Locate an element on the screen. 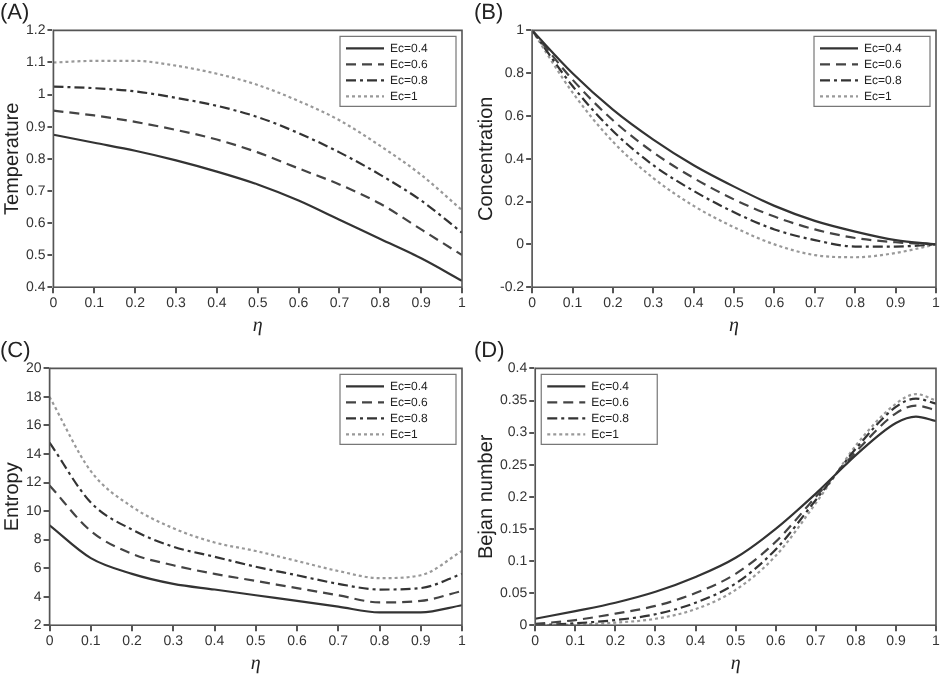 This screenshot has width=948, height=676. chart-title: (C) is located at coordinates (15, 351).